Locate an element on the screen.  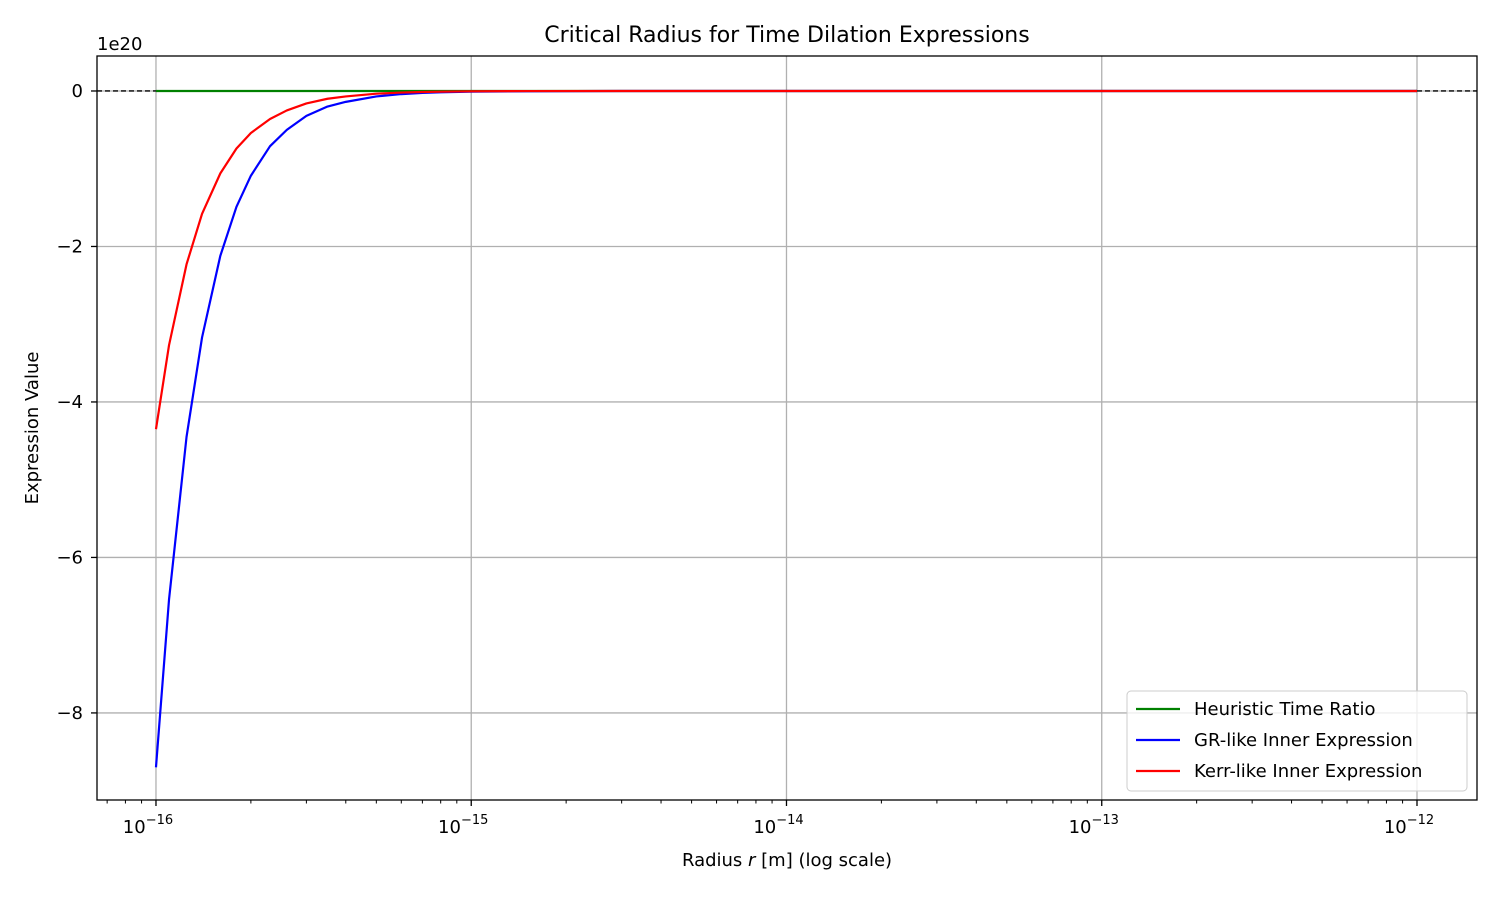
legend-box is located at coordinates (1297, 741).